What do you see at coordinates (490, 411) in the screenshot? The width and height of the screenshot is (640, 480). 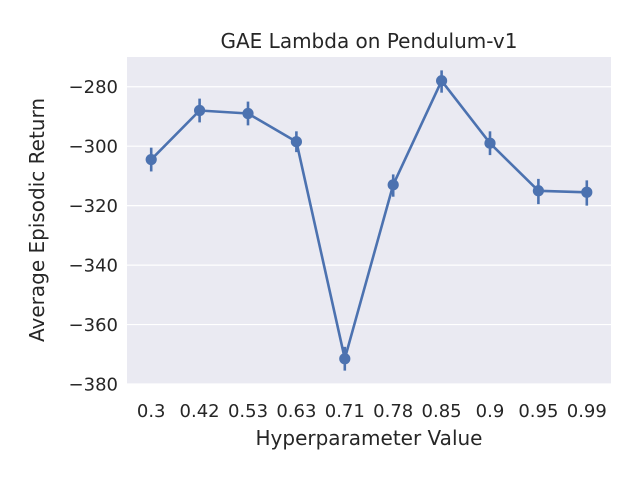 I see `x-tick-label: 0.9` at bounding box center [490, 411].